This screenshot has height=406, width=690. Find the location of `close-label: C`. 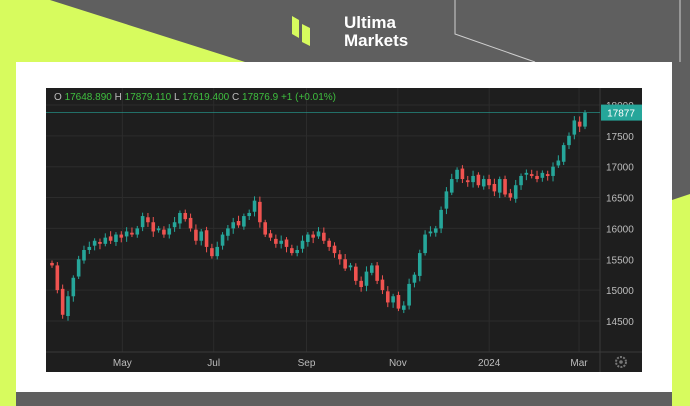

close-label: C is located at coordinates (236, 97).